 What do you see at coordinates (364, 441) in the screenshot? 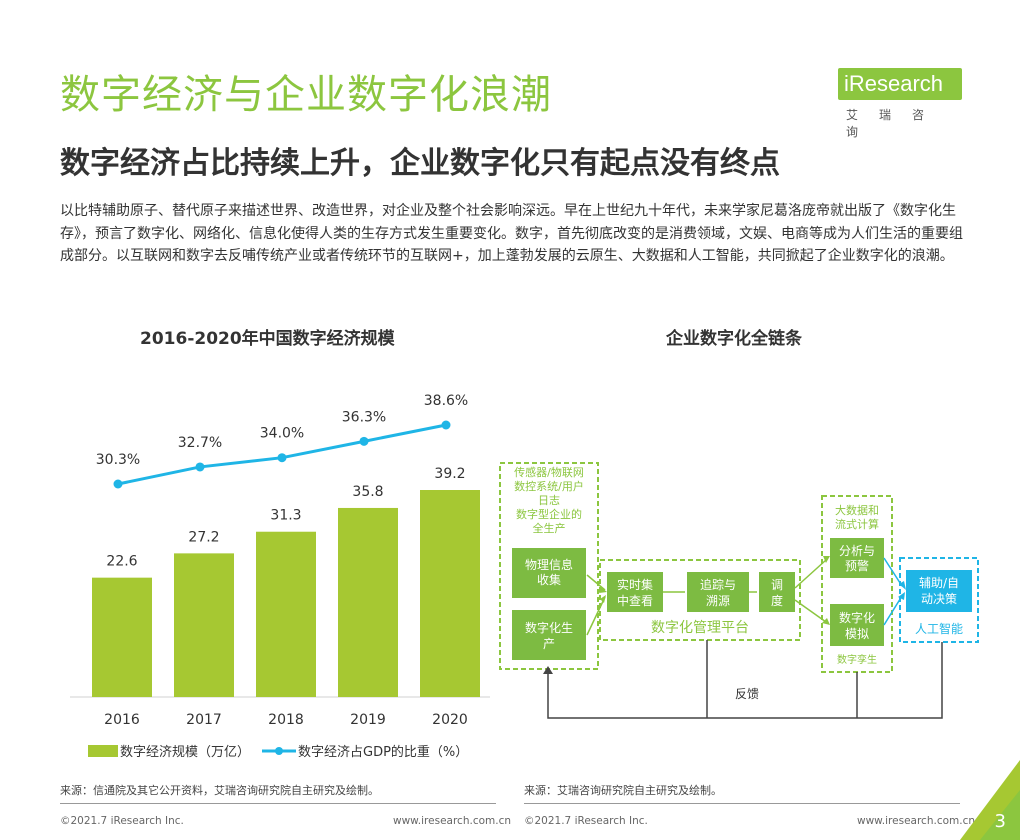
I see `gdp-share-point-2019` at bounding box center [364, 441].